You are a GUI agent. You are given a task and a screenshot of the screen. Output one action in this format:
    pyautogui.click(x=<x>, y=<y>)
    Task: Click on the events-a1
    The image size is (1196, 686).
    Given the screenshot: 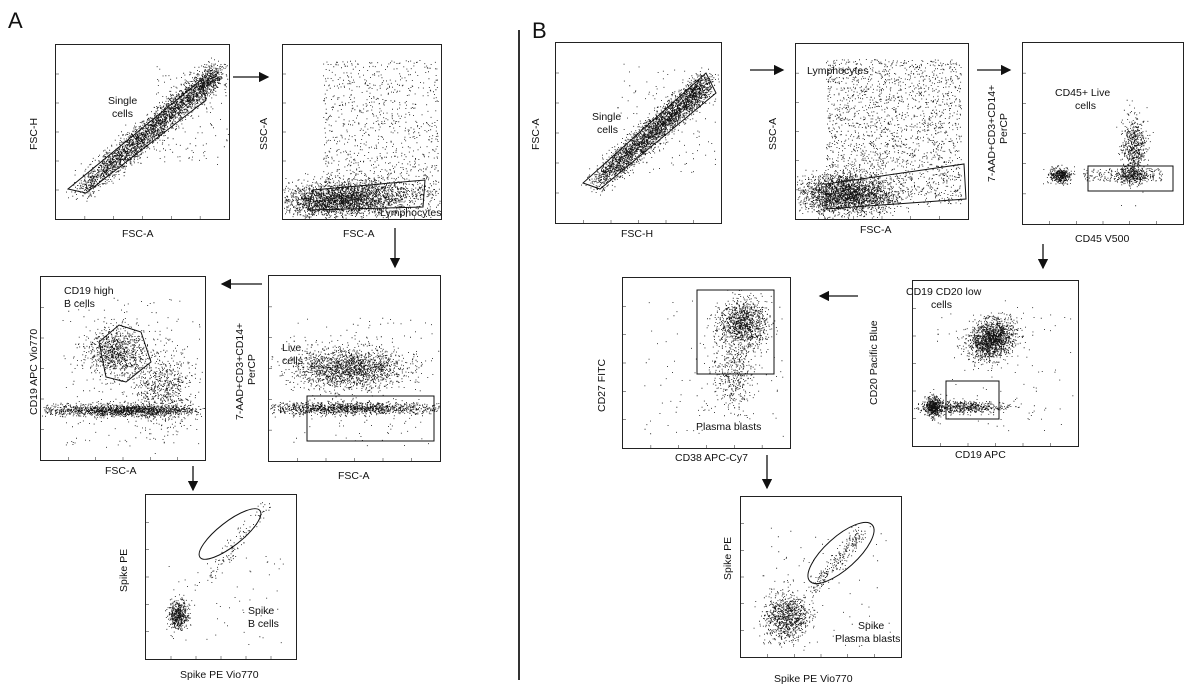 What is the action you would take?
    pyautogui.click(x=147, y=129)
    